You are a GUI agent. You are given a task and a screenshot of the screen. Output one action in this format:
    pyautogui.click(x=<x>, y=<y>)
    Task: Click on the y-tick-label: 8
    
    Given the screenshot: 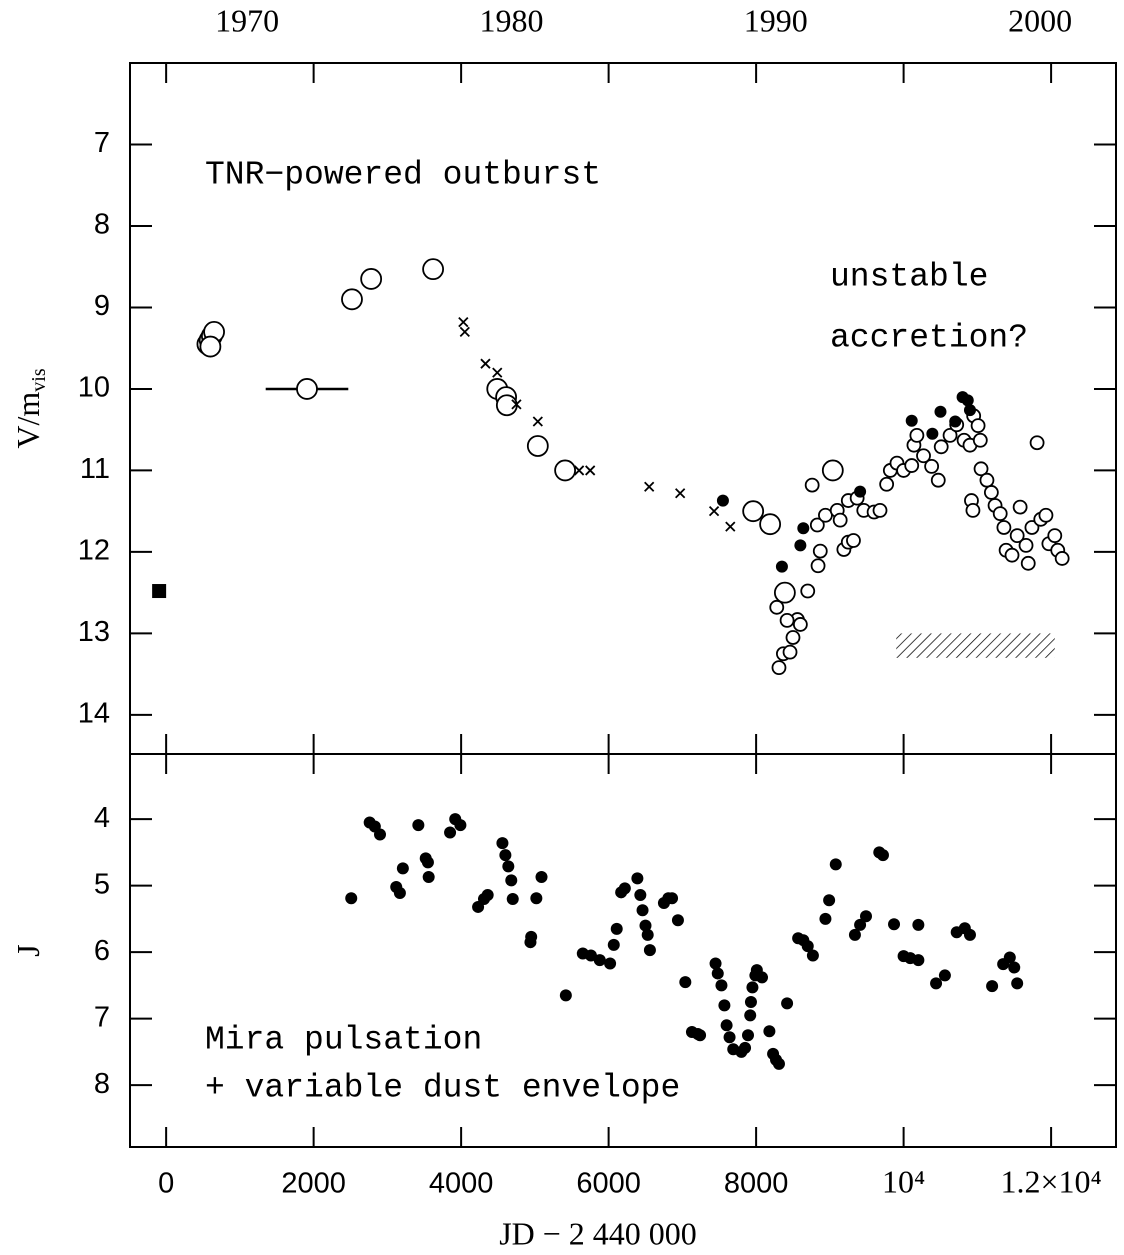 What is the action you would take?
    pyautogui.click(x=102, y=1084)
    